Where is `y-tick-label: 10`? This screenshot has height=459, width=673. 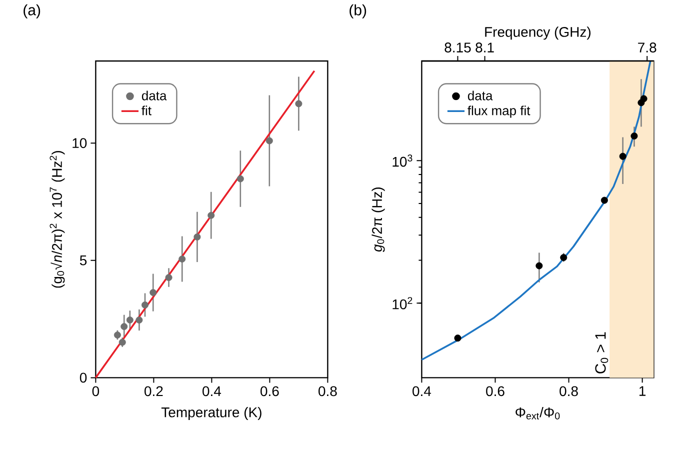 y-tick-label: 10 is located at coordinates (79, 143).